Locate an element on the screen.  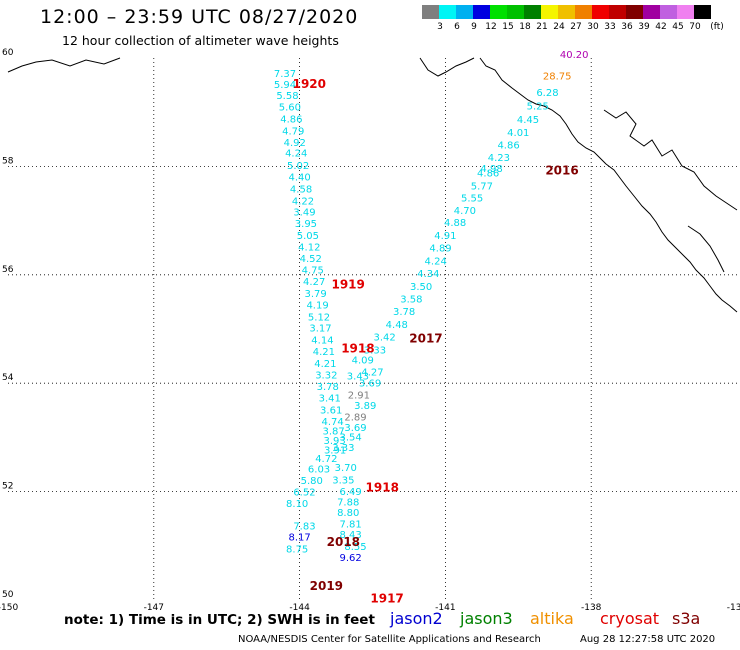
x-tick-label: -144 is located at coordinates (299, 608).